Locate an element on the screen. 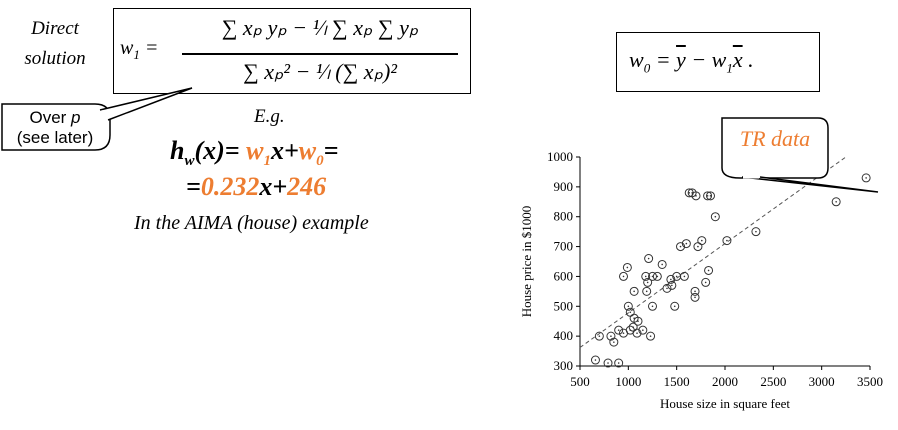  y-tick-label: 700 is located at coordinates (564, 246).